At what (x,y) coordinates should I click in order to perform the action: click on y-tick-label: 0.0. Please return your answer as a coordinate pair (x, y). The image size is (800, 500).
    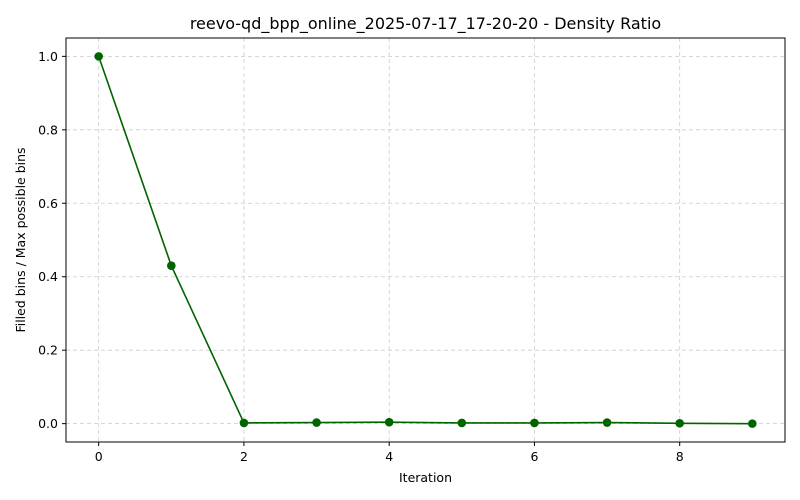
    Looking at the image, I should click on (48, 423).